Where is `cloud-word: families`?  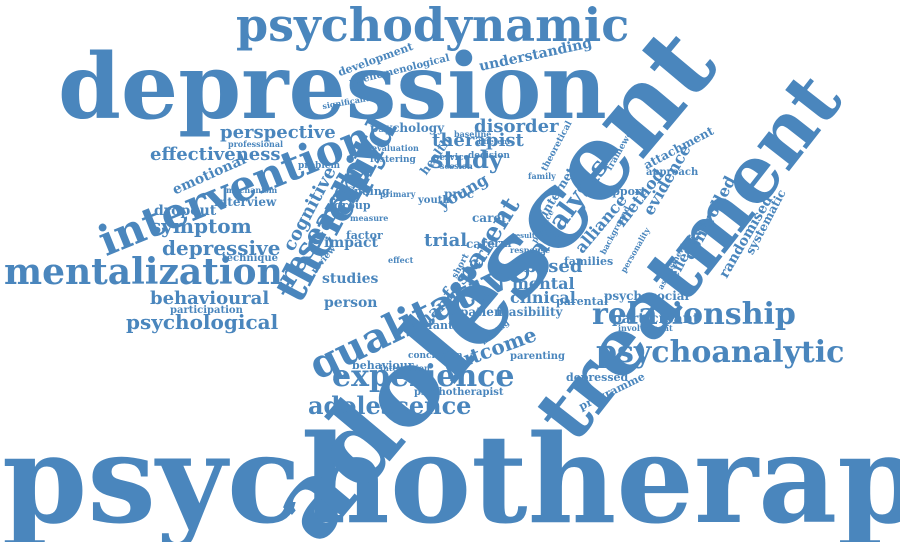
cloud-word: families is located at coordinates (589, 261).